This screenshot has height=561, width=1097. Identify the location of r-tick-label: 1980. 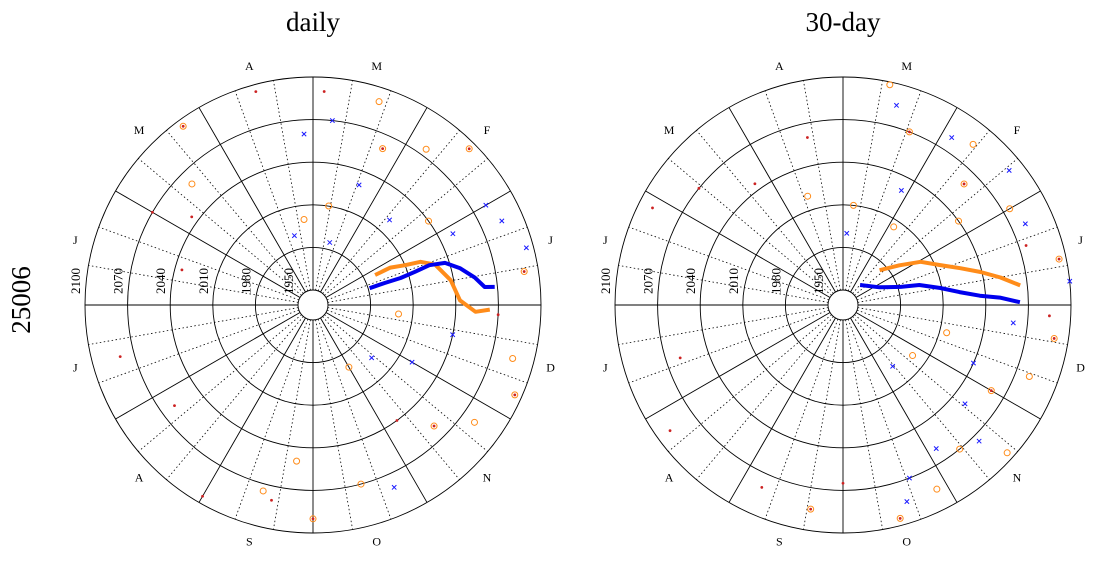
(245, 281).